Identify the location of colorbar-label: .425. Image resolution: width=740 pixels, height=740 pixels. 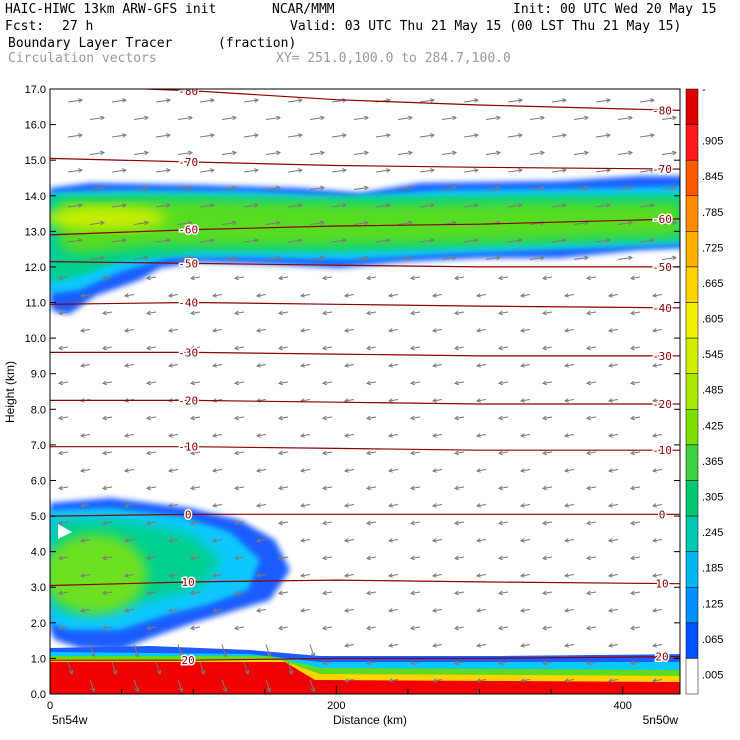
(712, 426).